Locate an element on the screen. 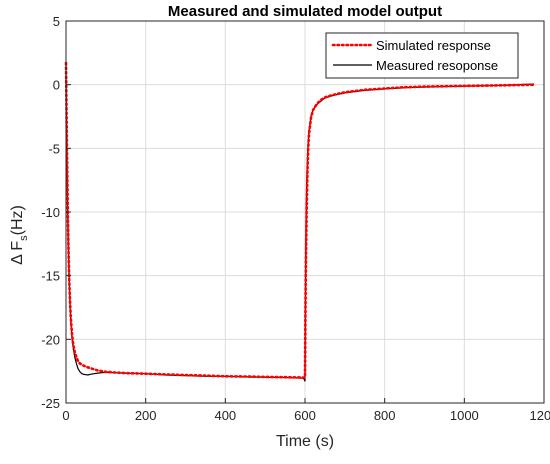 This screenshot has height=464, width=550. legend: Simulated response Measured resoponse is located at coordinates (422, 55).